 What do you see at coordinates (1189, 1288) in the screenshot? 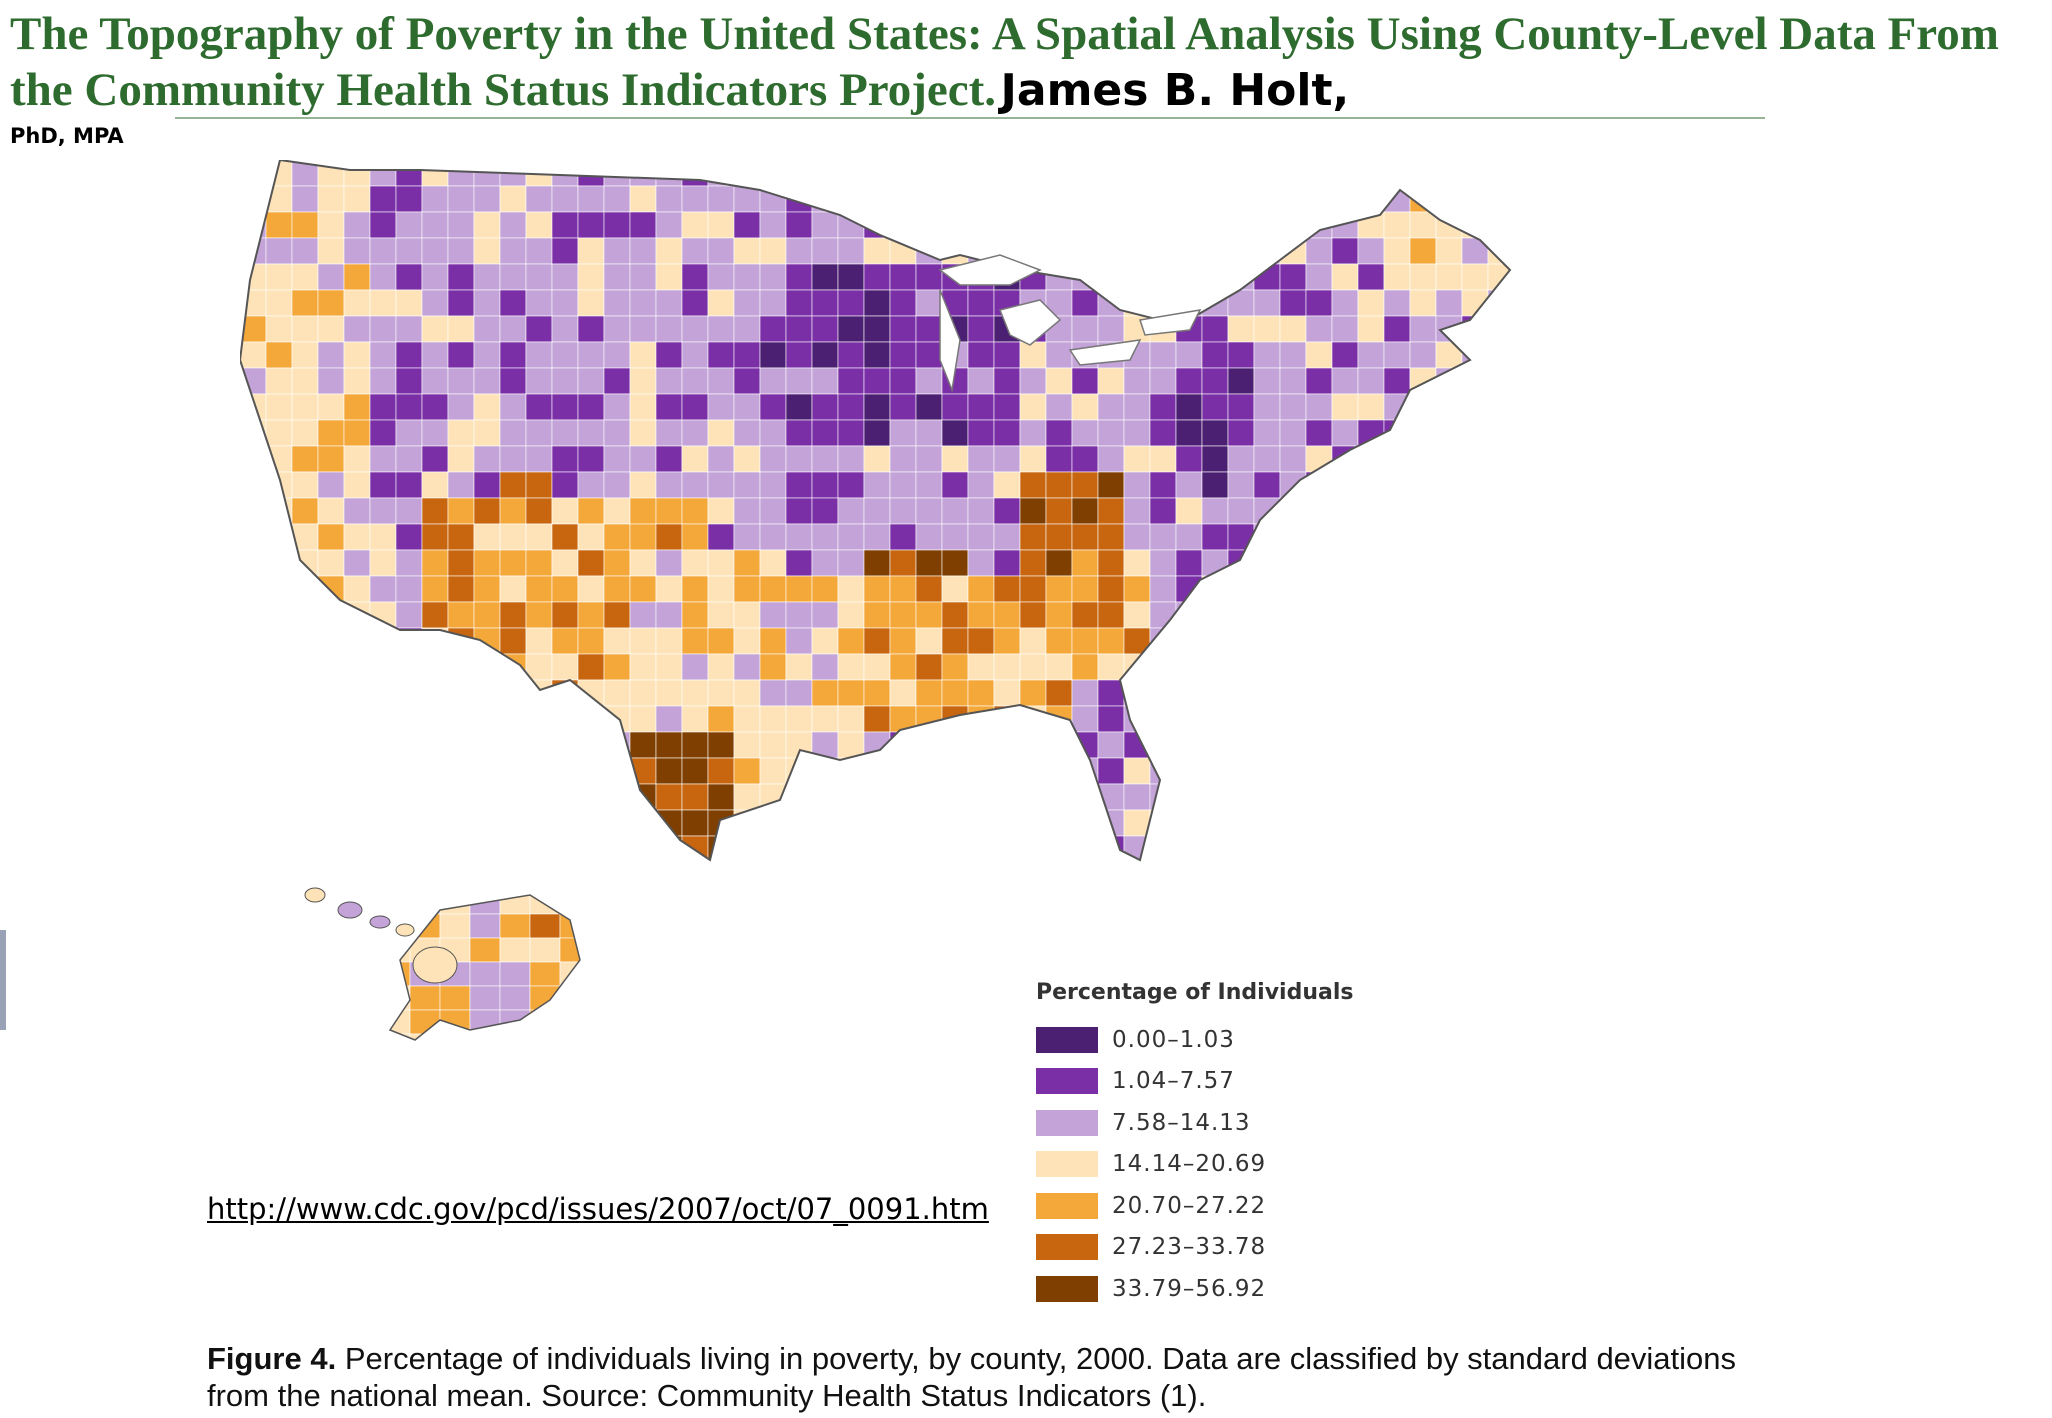
I see `legend-label: 33.79–56.92` at bounding box center [1189, 1288].